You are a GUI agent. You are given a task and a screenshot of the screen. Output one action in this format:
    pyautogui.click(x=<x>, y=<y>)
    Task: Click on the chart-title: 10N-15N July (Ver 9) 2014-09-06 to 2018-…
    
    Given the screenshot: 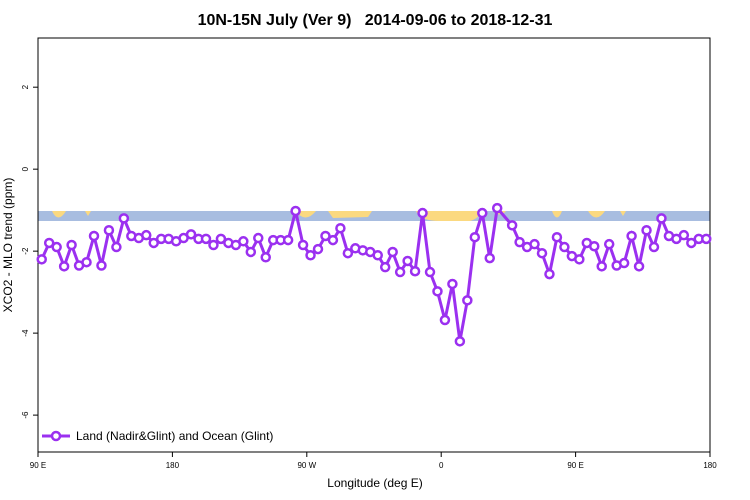 What is the action you would take?
    pyautogui.click(x=375, y=20)
    